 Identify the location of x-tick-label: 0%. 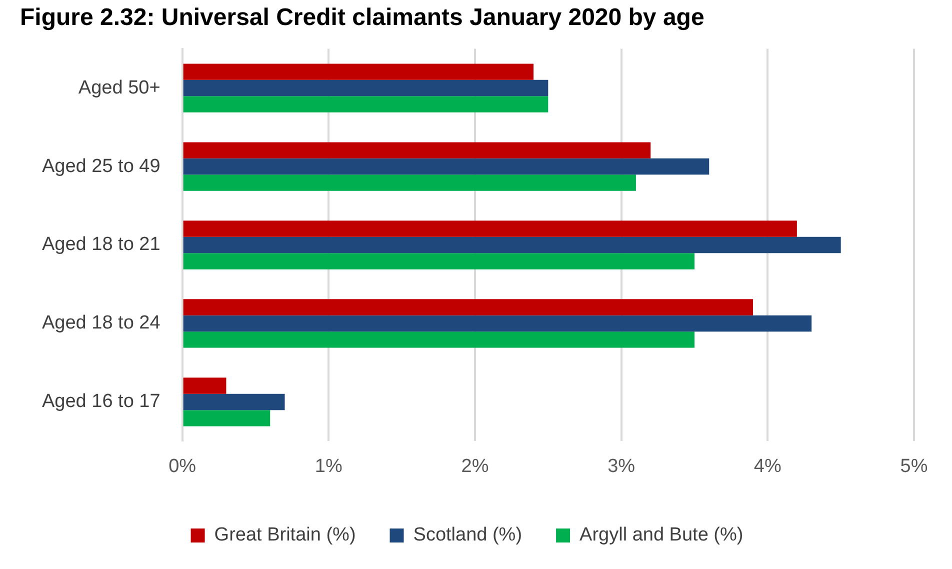
(182, 466).